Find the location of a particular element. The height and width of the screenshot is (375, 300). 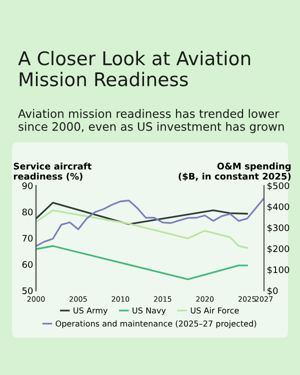

y2-tick-label: $0 is located at coordinates (273, 291).